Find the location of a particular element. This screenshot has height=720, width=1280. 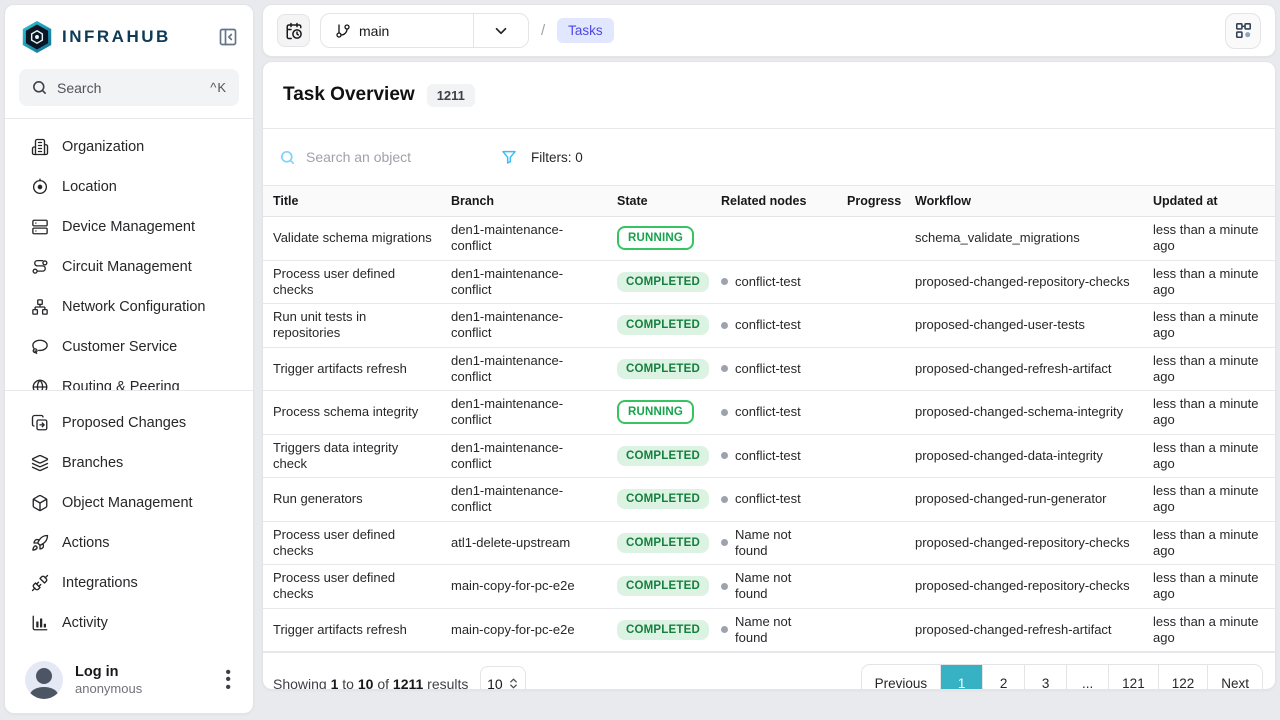

page-button-previous: Previous is located at coordinates (901, 677).